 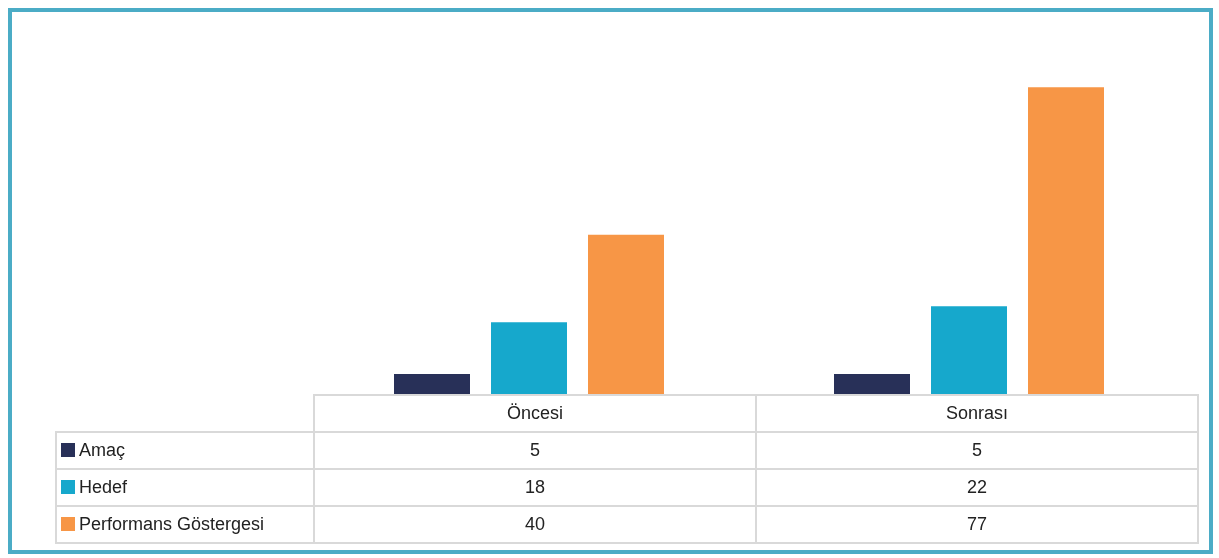 I want to click on x-tick-label: Öncesi, so click(x=535, y=413).